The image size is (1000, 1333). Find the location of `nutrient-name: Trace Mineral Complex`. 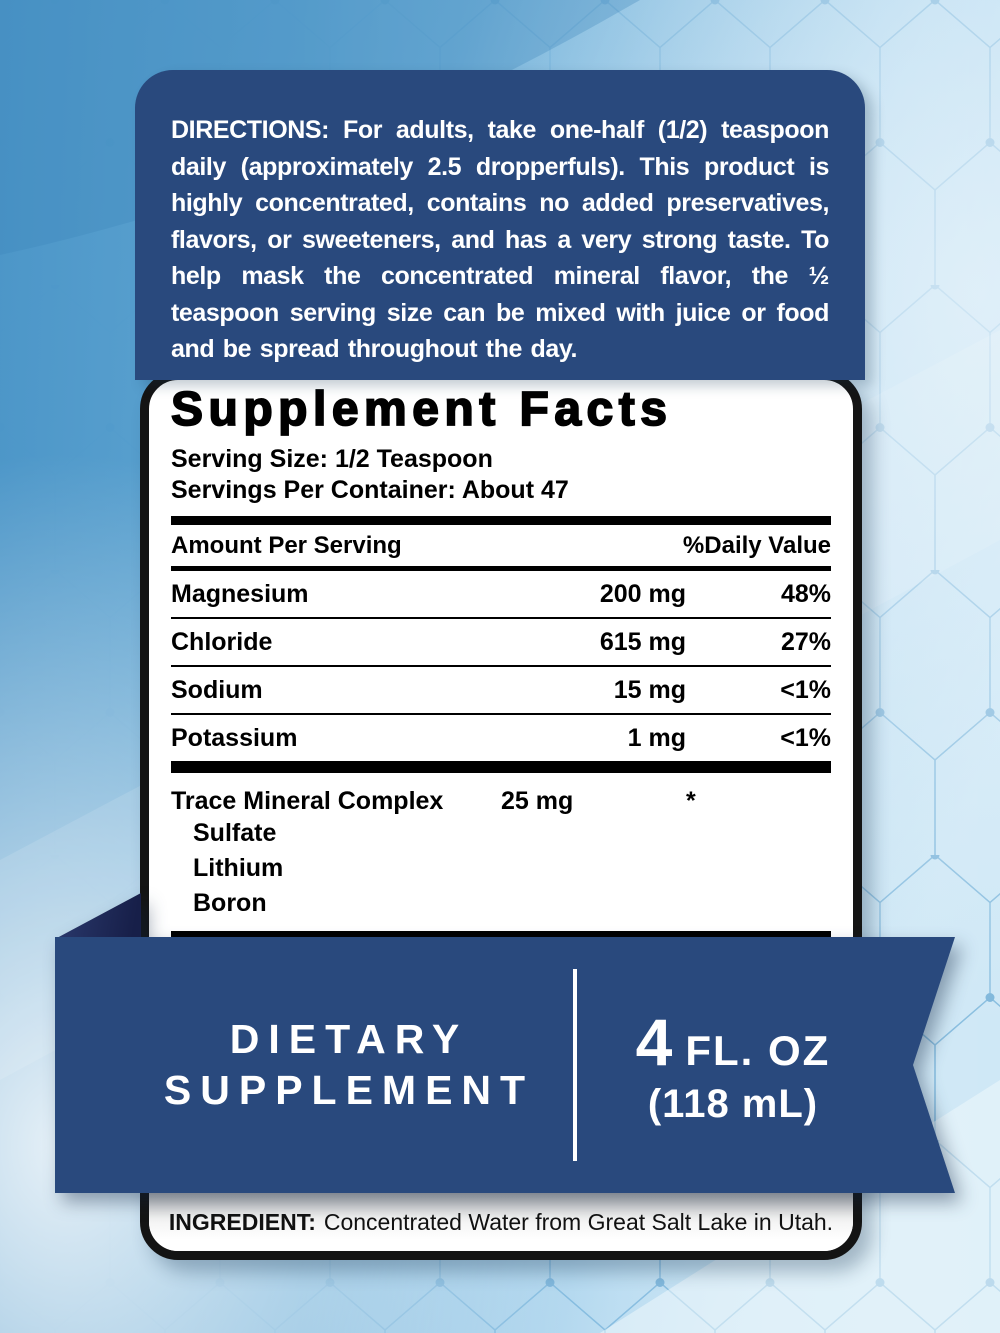

nutrient-name: Trace Mineral Complex is located at coordinates (307, 801).